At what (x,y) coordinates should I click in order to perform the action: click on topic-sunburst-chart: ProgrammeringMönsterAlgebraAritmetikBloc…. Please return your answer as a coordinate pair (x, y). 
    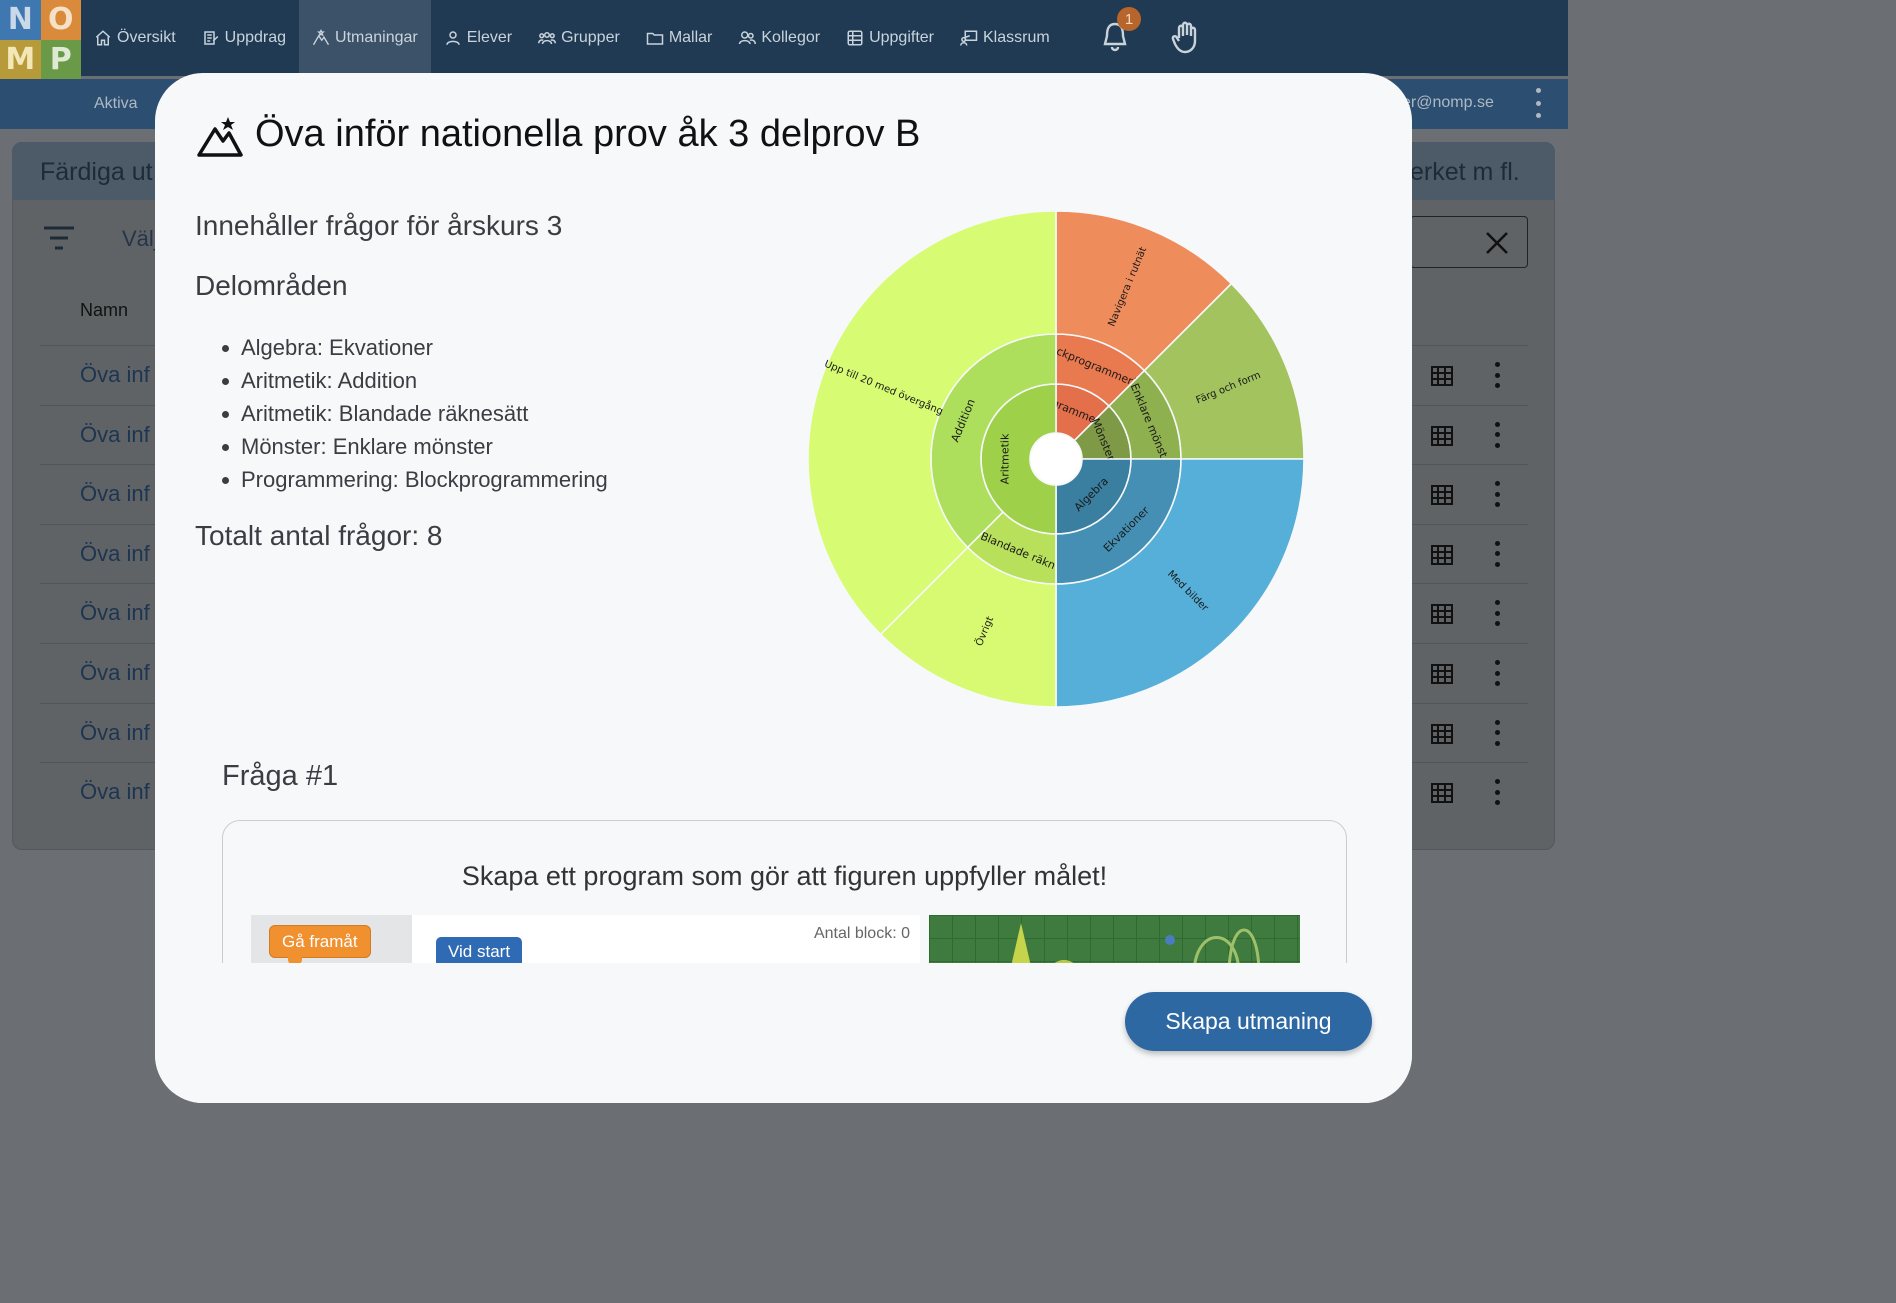
    Looking at the image, I should click on (1056, 459).